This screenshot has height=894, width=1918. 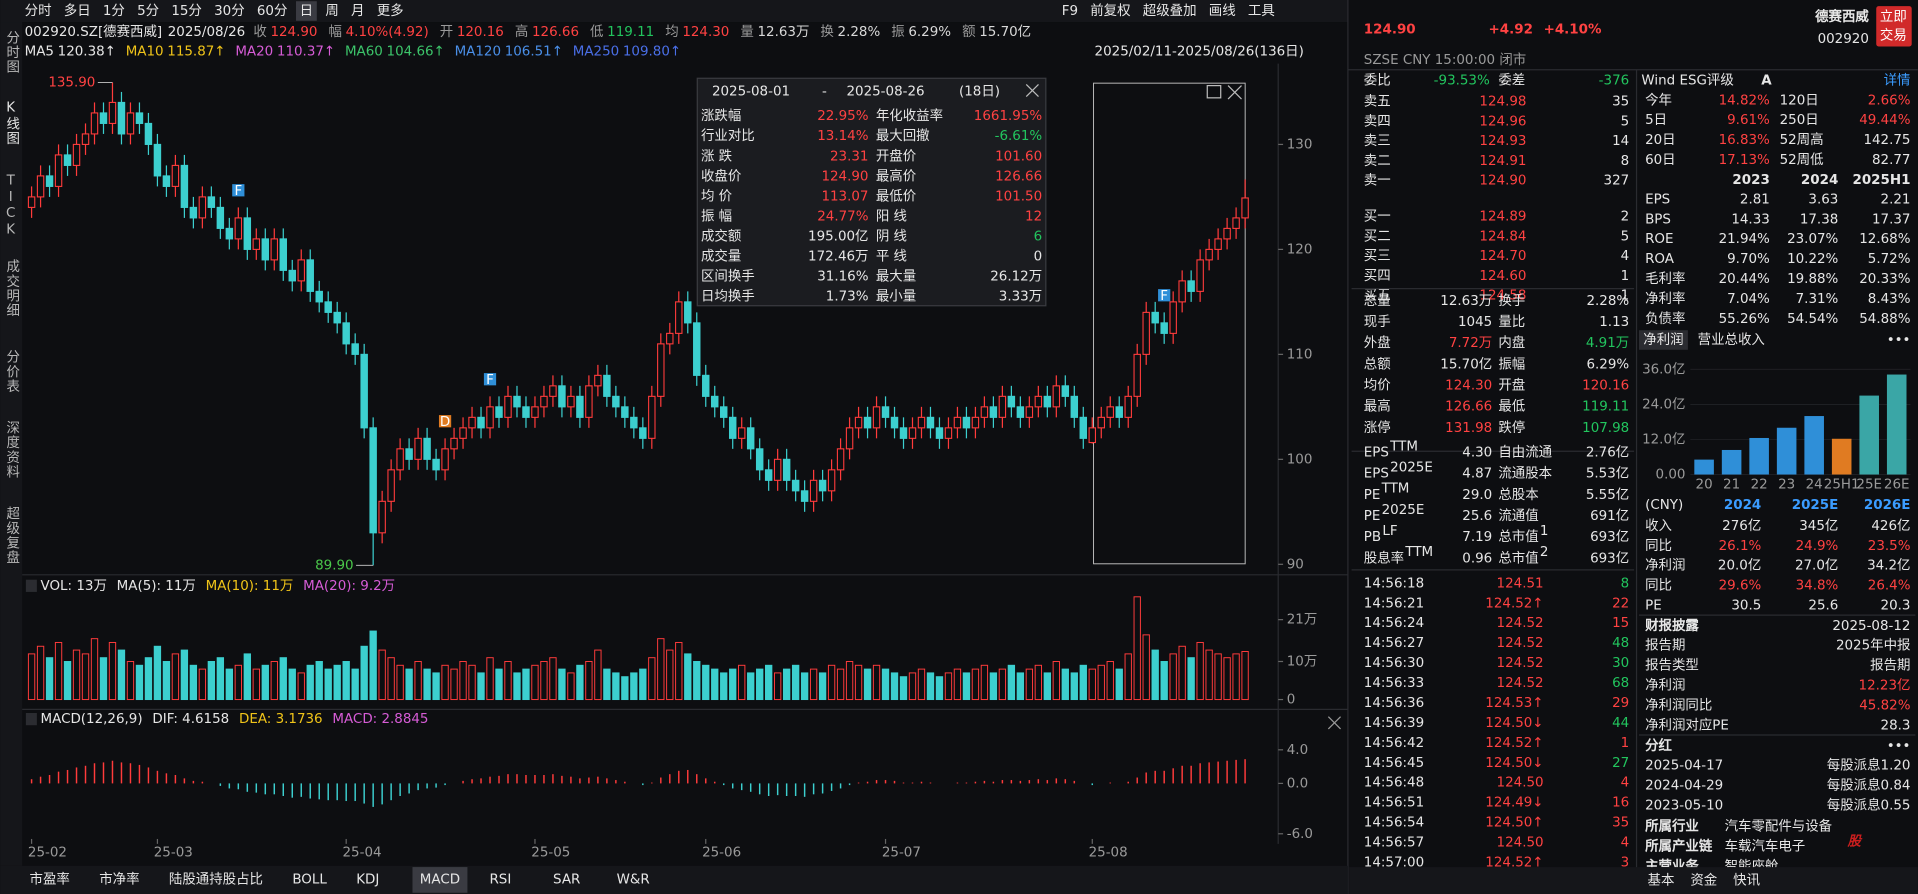 I want to click on ratio-value: 29.0, so click(x=1477, y=495).